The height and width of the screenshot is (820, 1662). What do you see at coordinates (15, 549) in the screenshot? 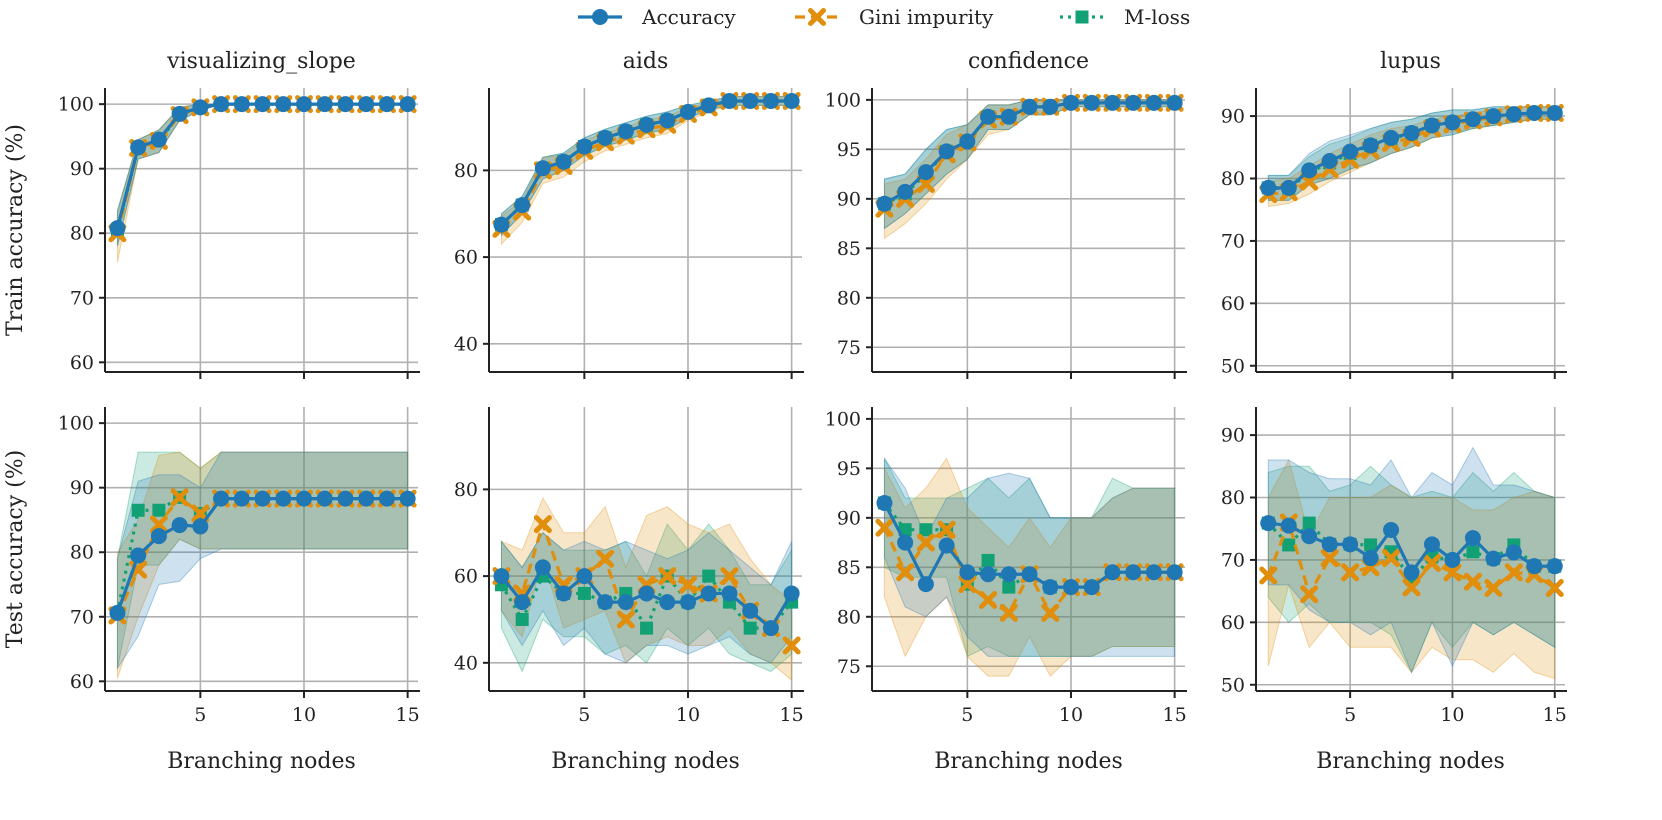
I see `row-label-test: Test accuracy (%)` at bounding box center [15, 549].